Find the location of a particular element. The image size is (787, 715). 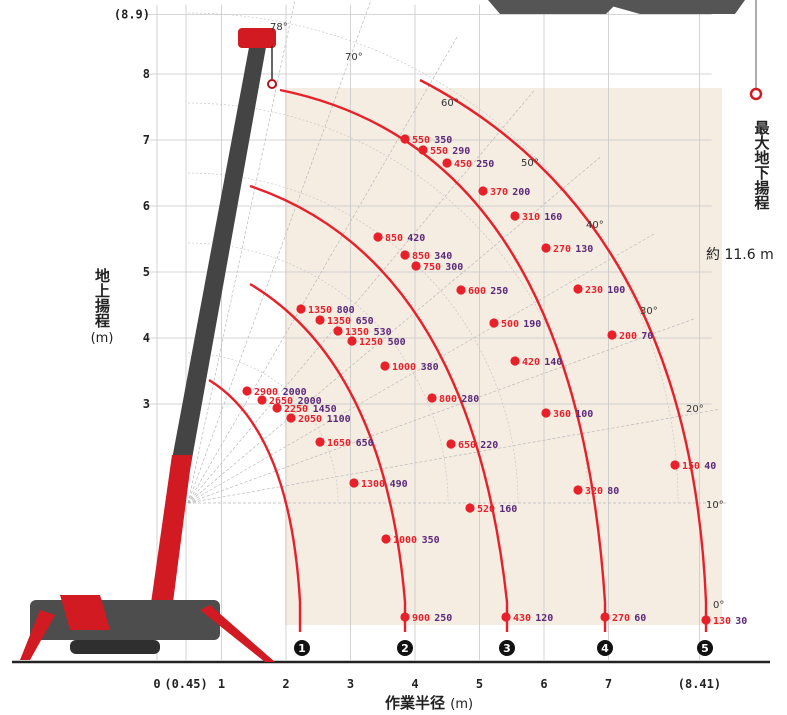

point-value-b: 290 is located at coordinates (461, 151).